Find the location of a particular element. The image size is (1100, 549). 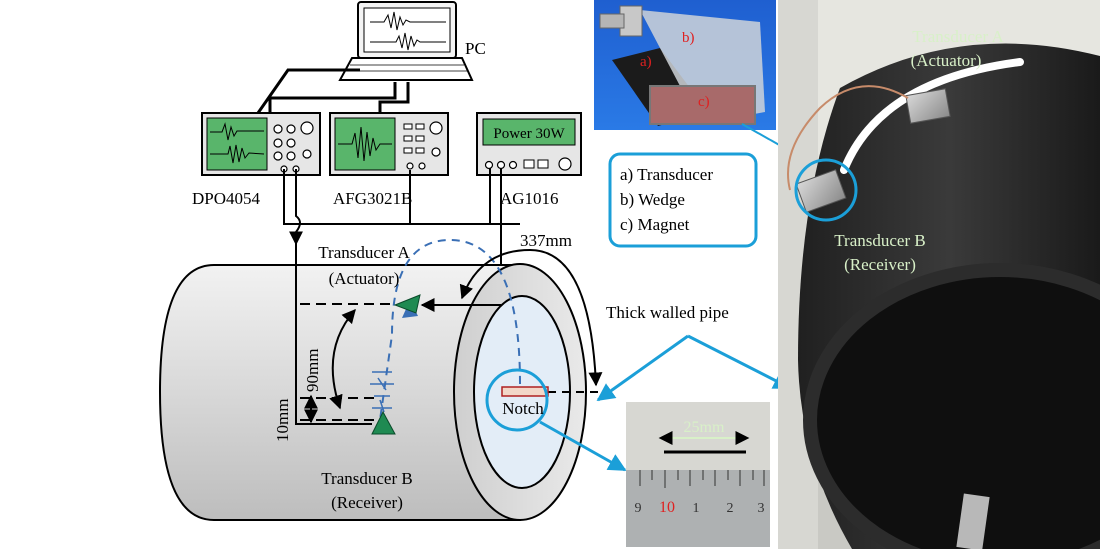

transducer-b-title: Transducer B is located at coordinates (366, 478).